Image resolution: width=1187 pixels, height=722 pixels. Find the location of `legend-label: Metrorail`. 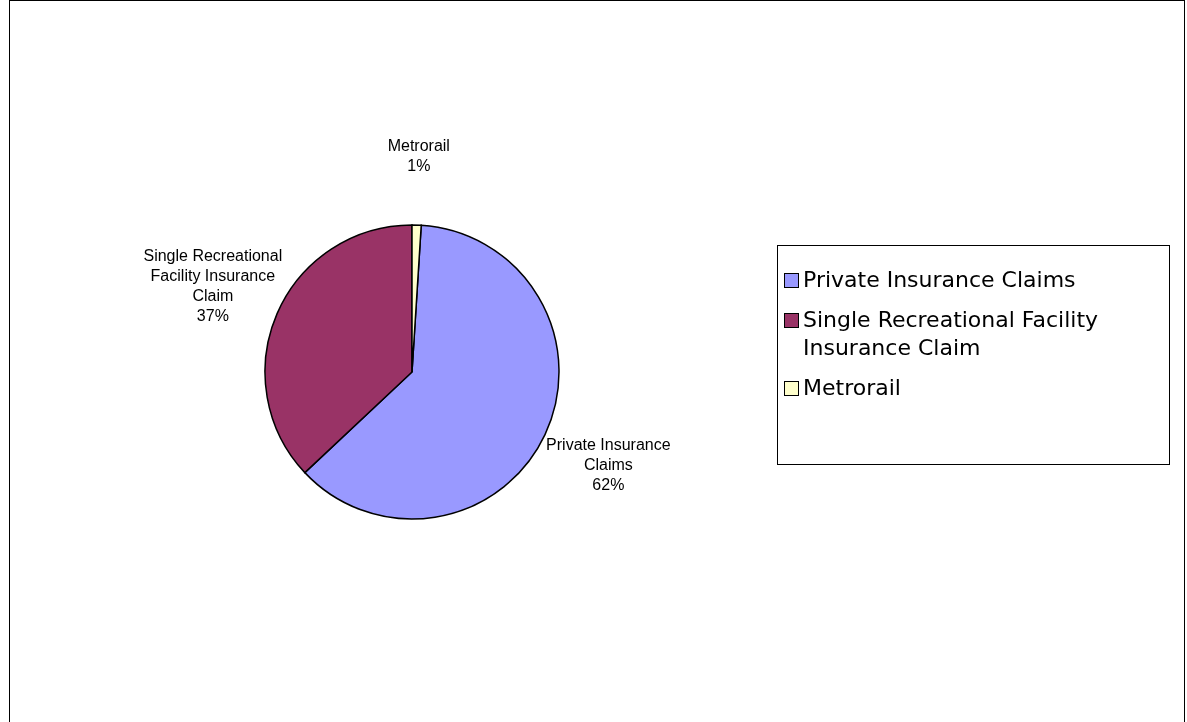

legend-label: Metrorail is located at coordinates (852, 388).